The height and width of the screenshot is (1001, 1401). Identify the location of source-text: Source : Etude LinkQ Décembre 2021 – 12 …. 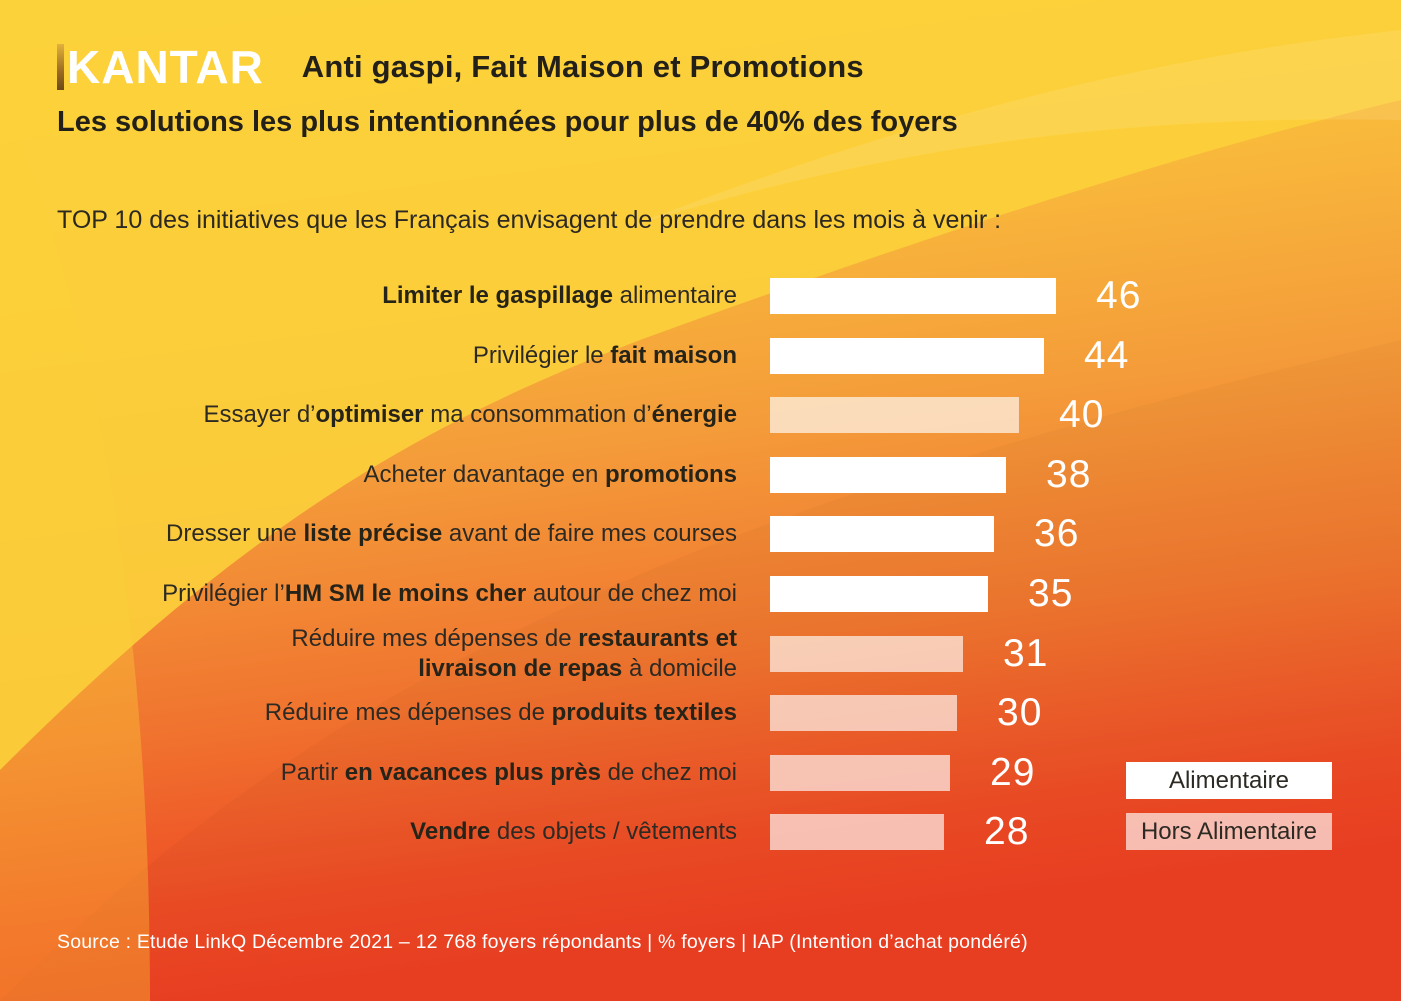
(542, 942).